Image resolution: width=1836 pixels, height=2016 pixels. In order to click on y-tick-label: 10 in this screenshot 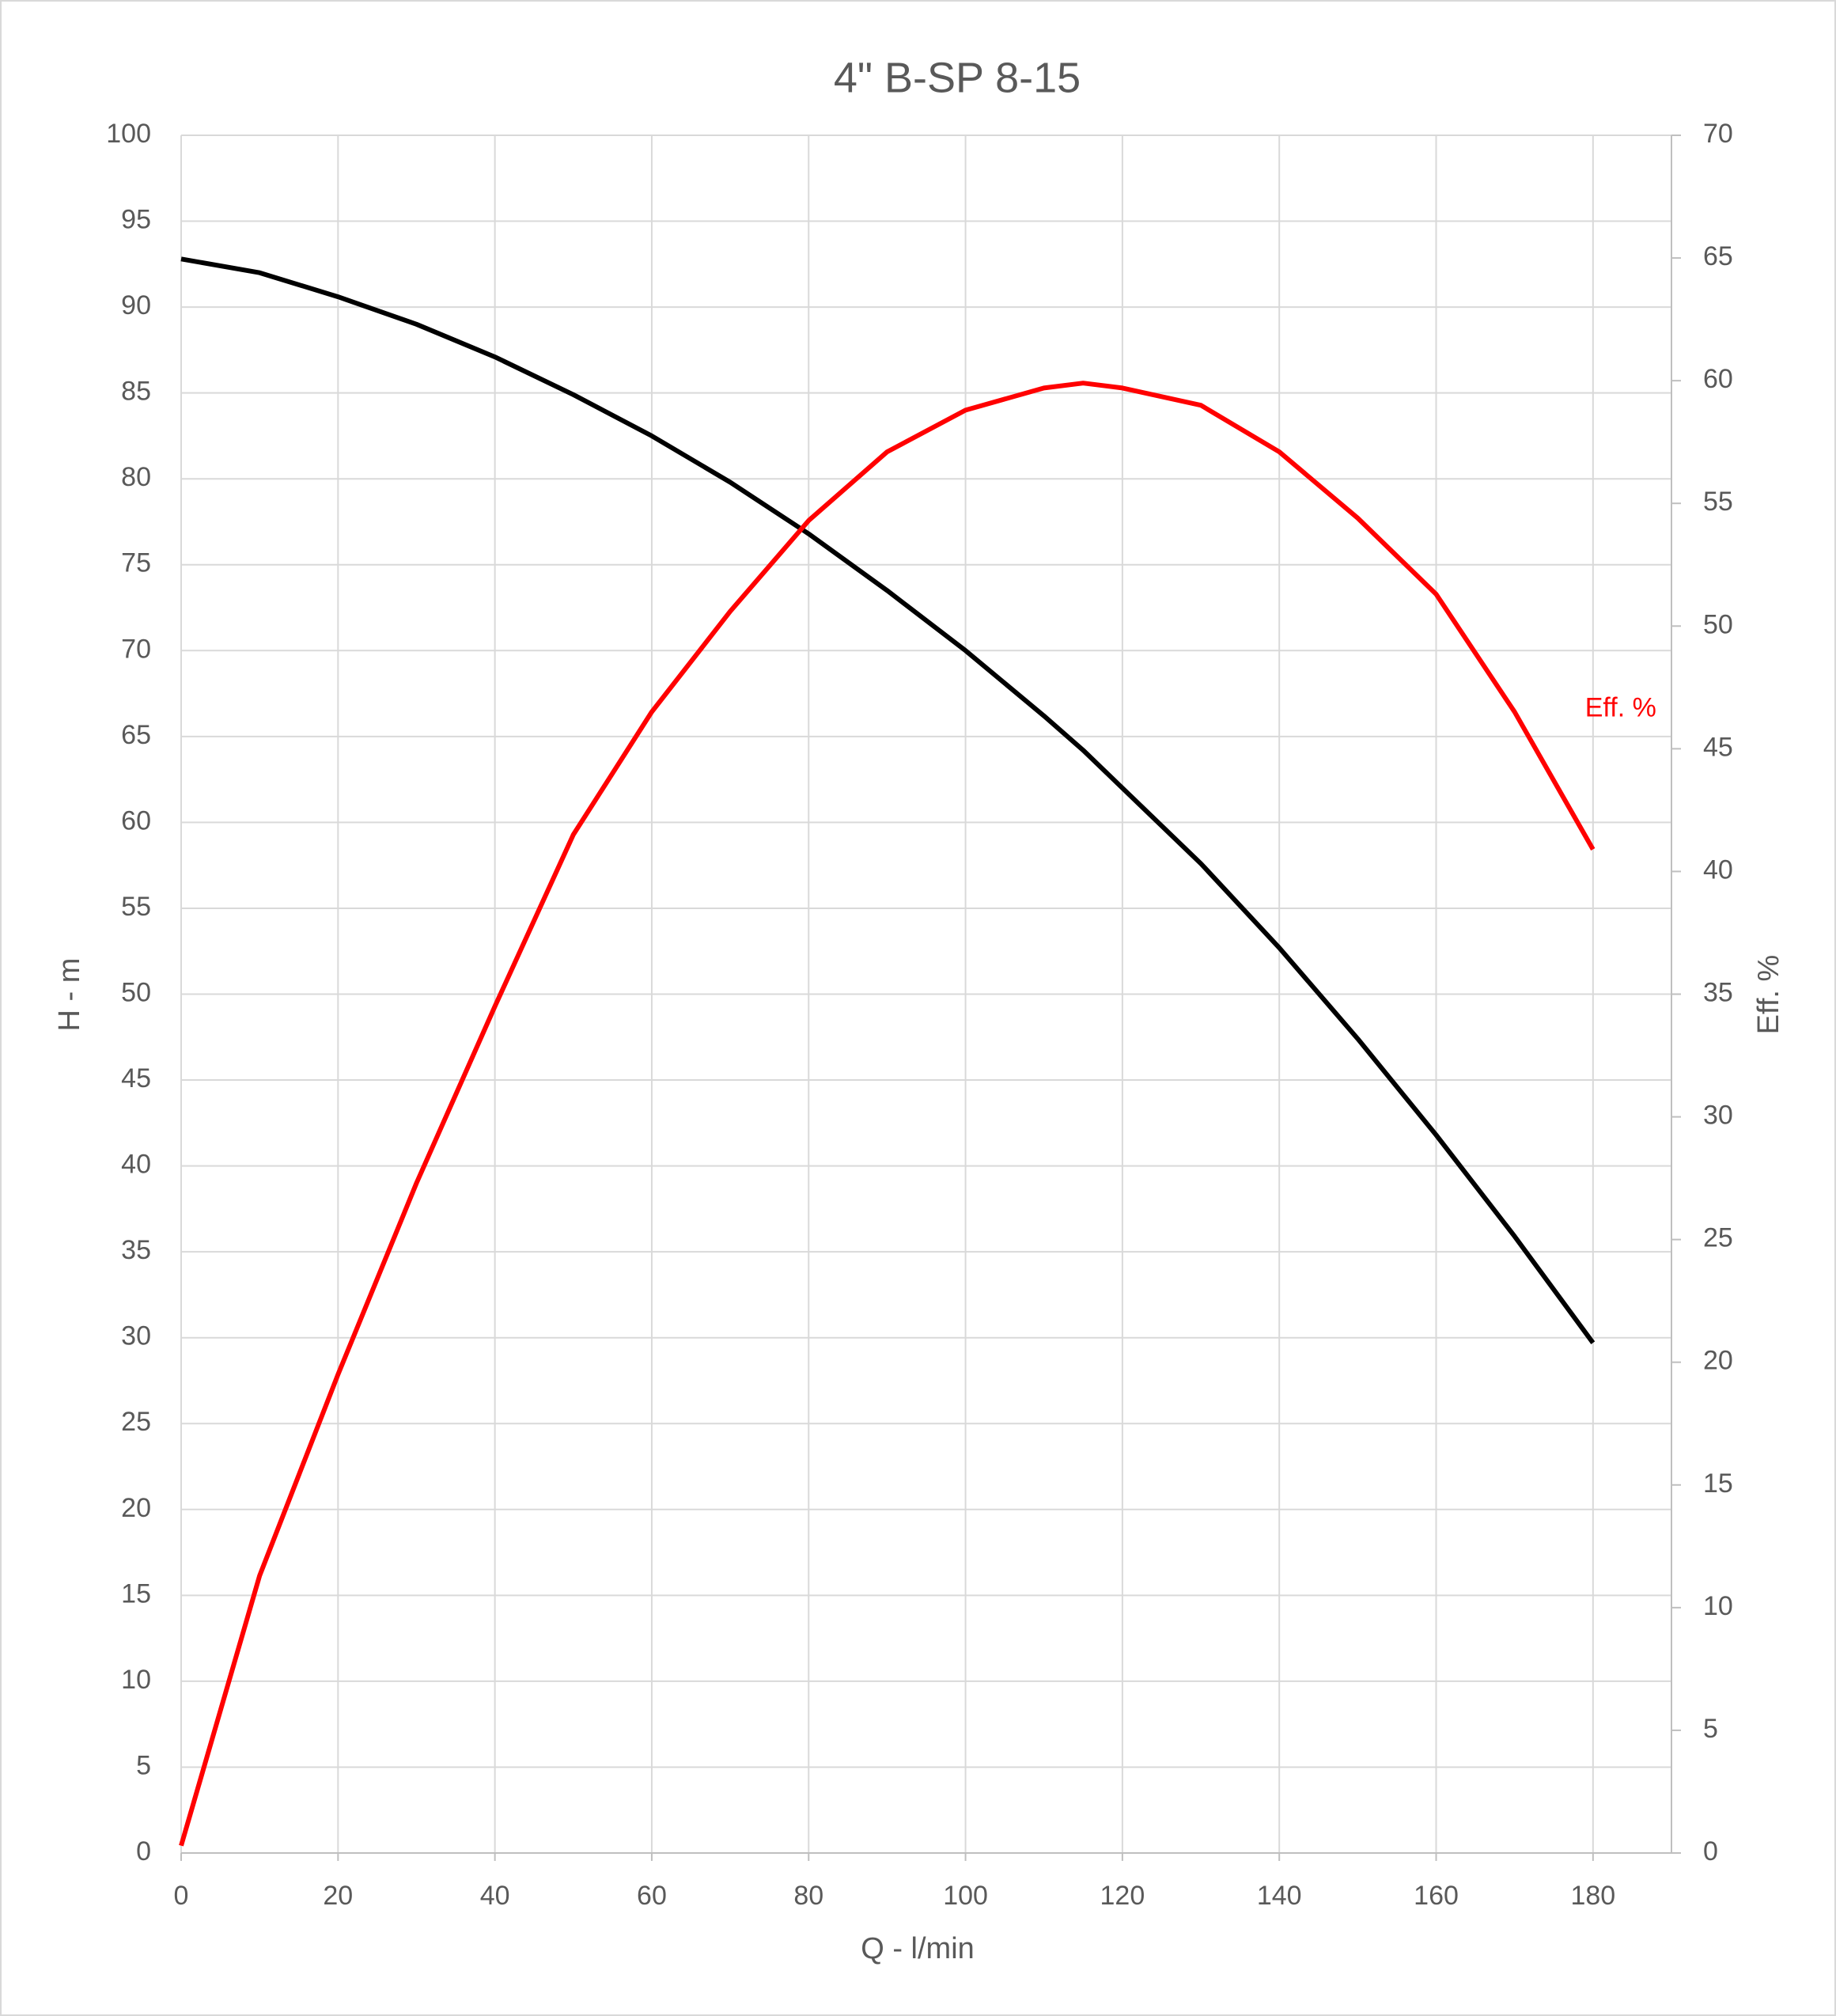, I will do `click(136, 1680)`.